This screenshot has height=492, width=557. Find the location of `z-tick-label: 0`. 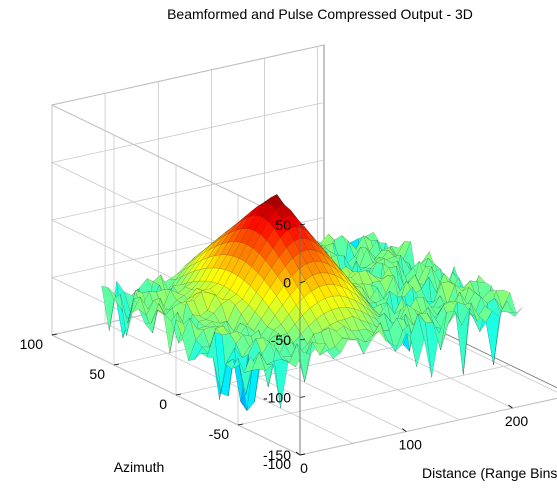

z-tick-label: 0 is located at coordinates (287, 283).